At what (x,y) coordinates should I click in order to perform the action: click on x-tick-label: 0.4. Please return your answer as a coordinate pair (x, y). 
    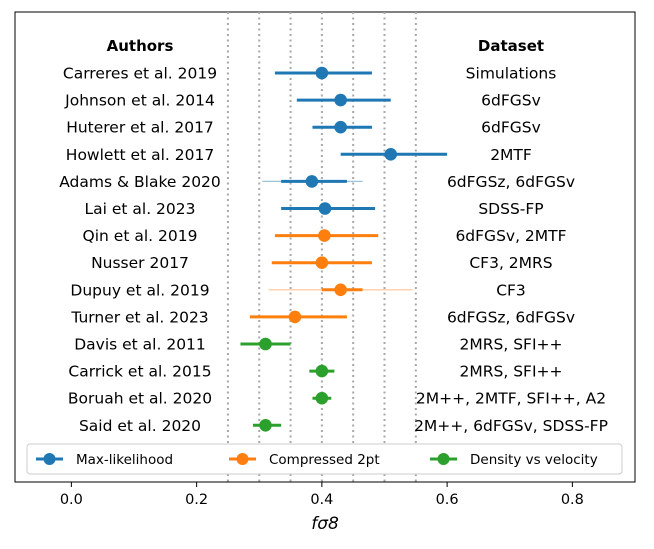
    Looking at the image, I should click on (321, 500).